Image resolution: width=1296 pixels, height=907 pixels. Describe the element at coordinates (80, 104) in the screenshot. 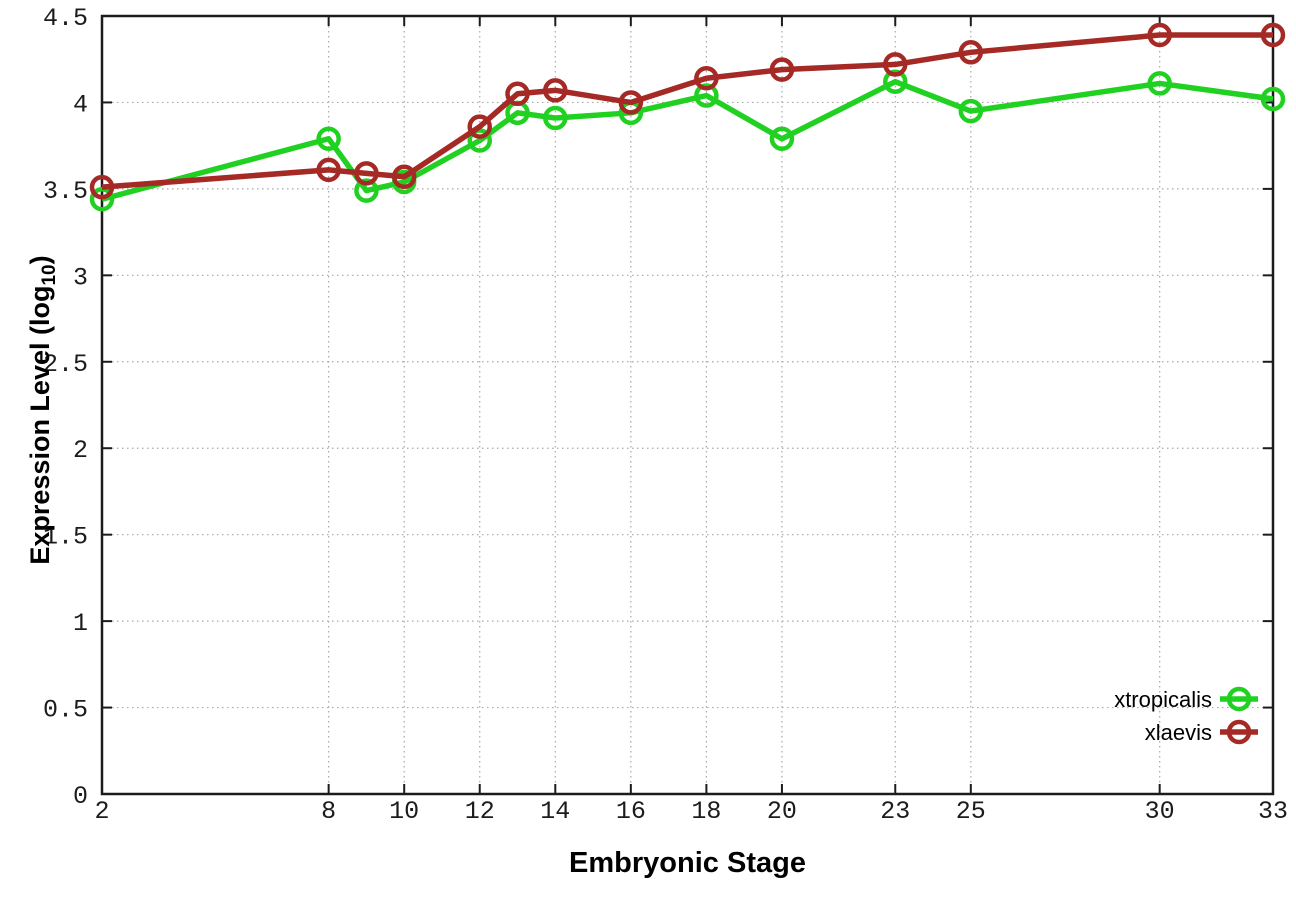

I see `y-tick-label: 4` at that location.